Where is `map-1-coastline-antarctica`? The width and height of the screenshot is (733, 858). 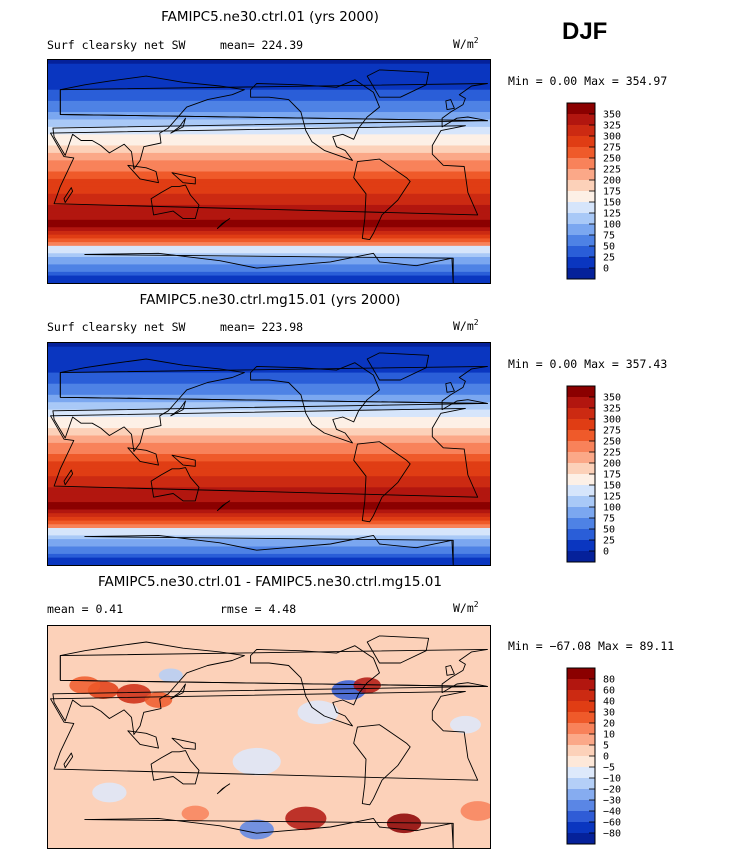
map-1-coastline-antarctica is located at coordinates (269, 267).